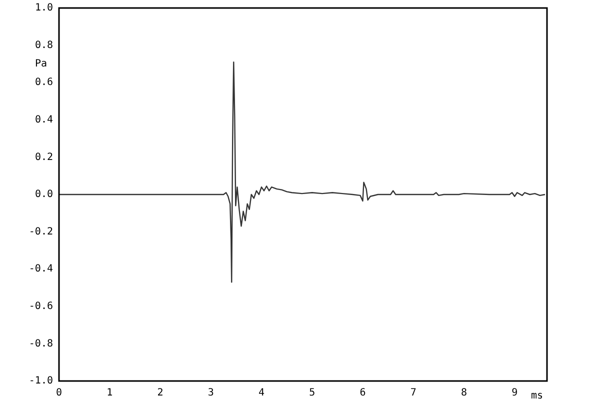  What do you see at coordinates (43, 194) in the screenshot?
I see `y-tick-label: 0.0` at bounding box center [43, 194].